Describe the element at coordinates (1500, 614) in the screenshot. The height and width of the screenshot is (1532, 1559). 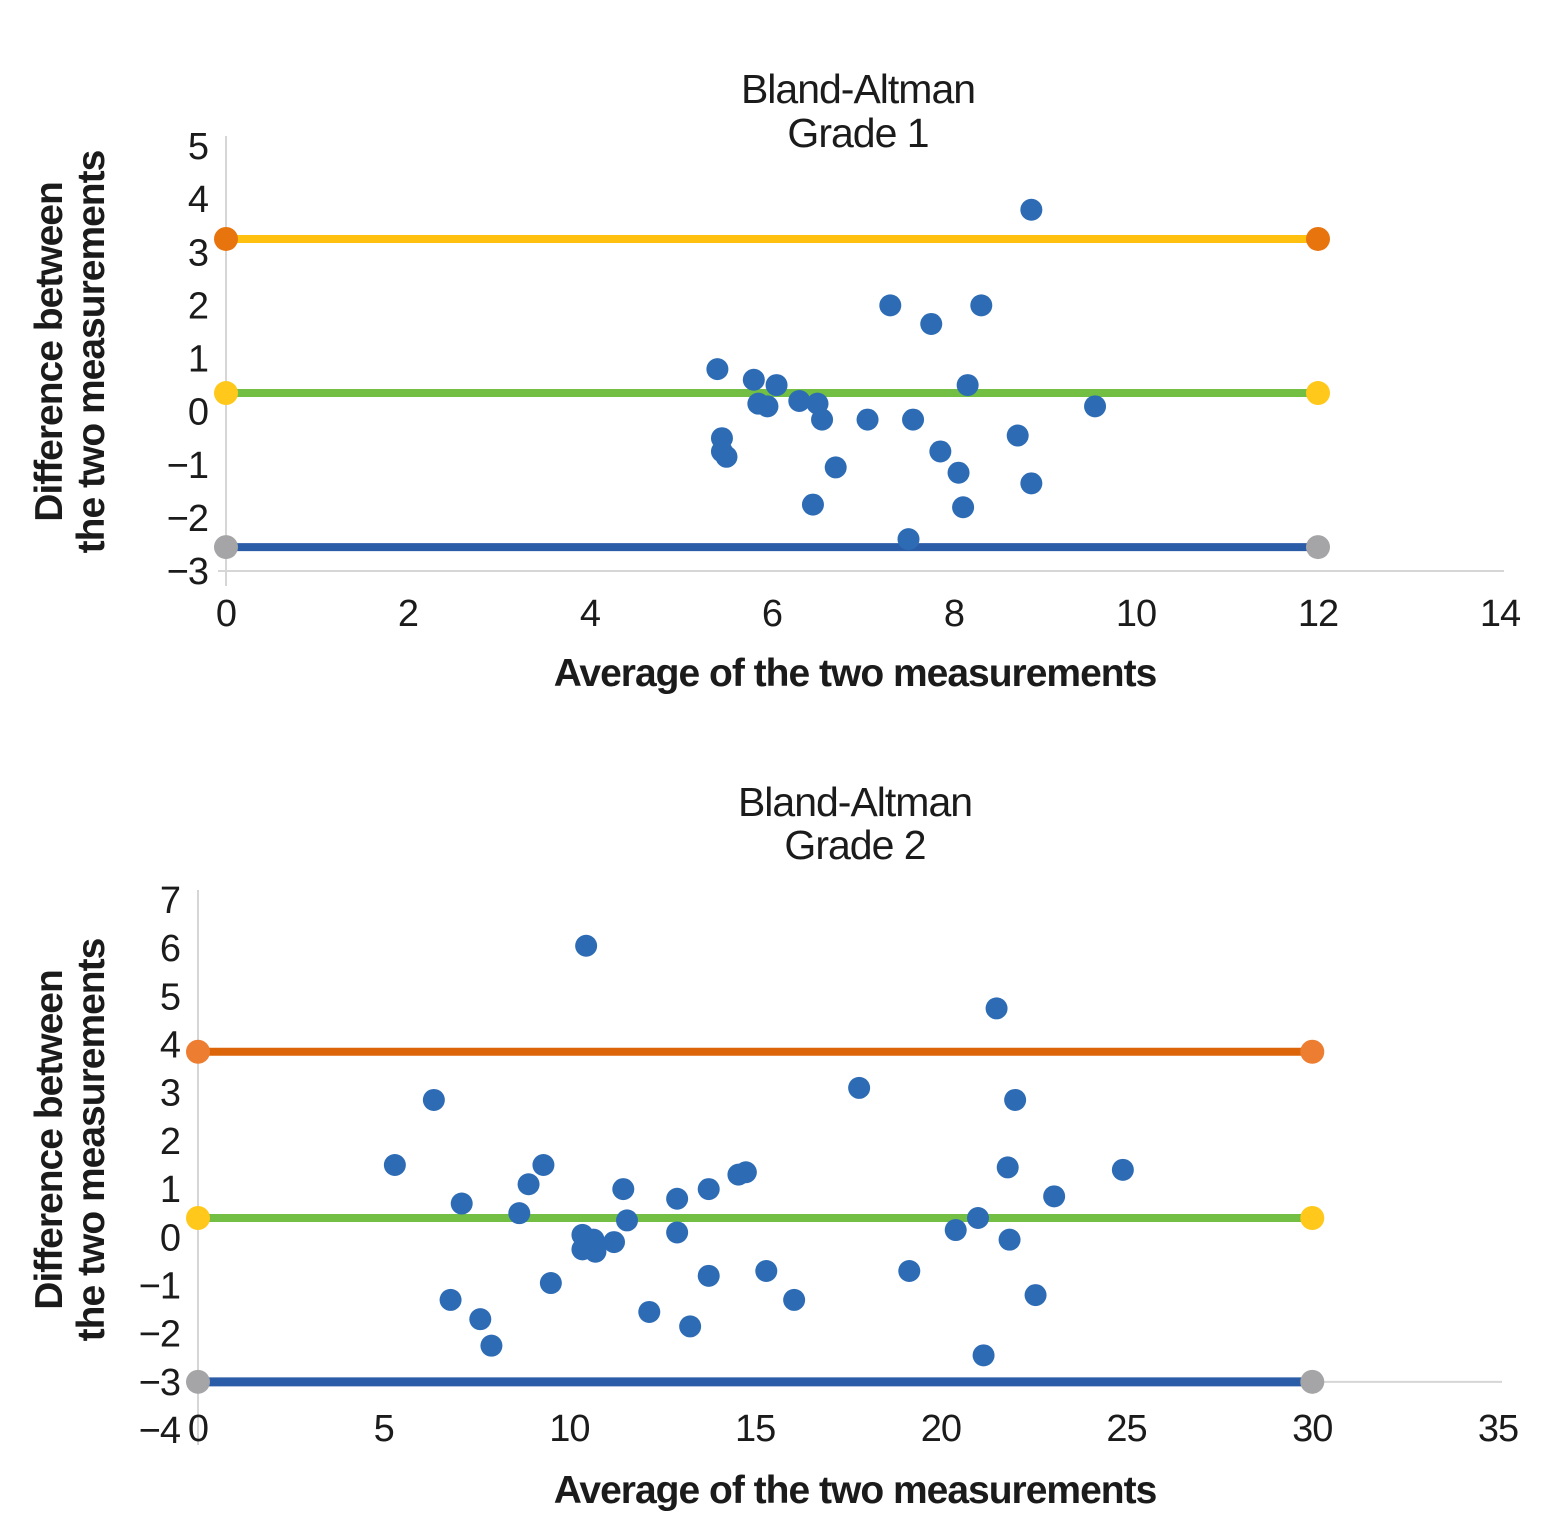
I see `x-tick-label: 14` at that location.